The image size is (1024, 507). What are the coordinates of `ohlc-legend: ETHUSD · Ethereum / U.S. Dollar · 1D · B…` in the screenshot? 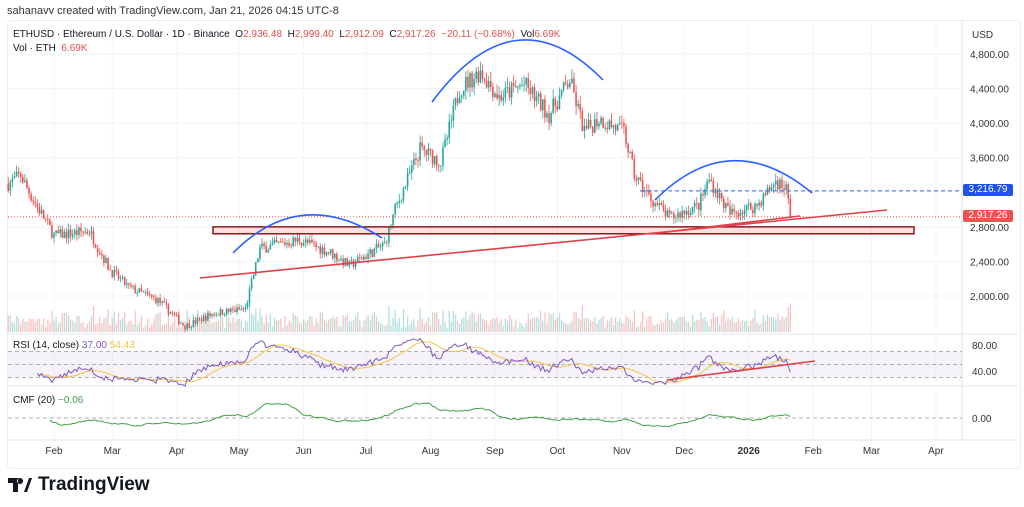 It's located at (286, 42).